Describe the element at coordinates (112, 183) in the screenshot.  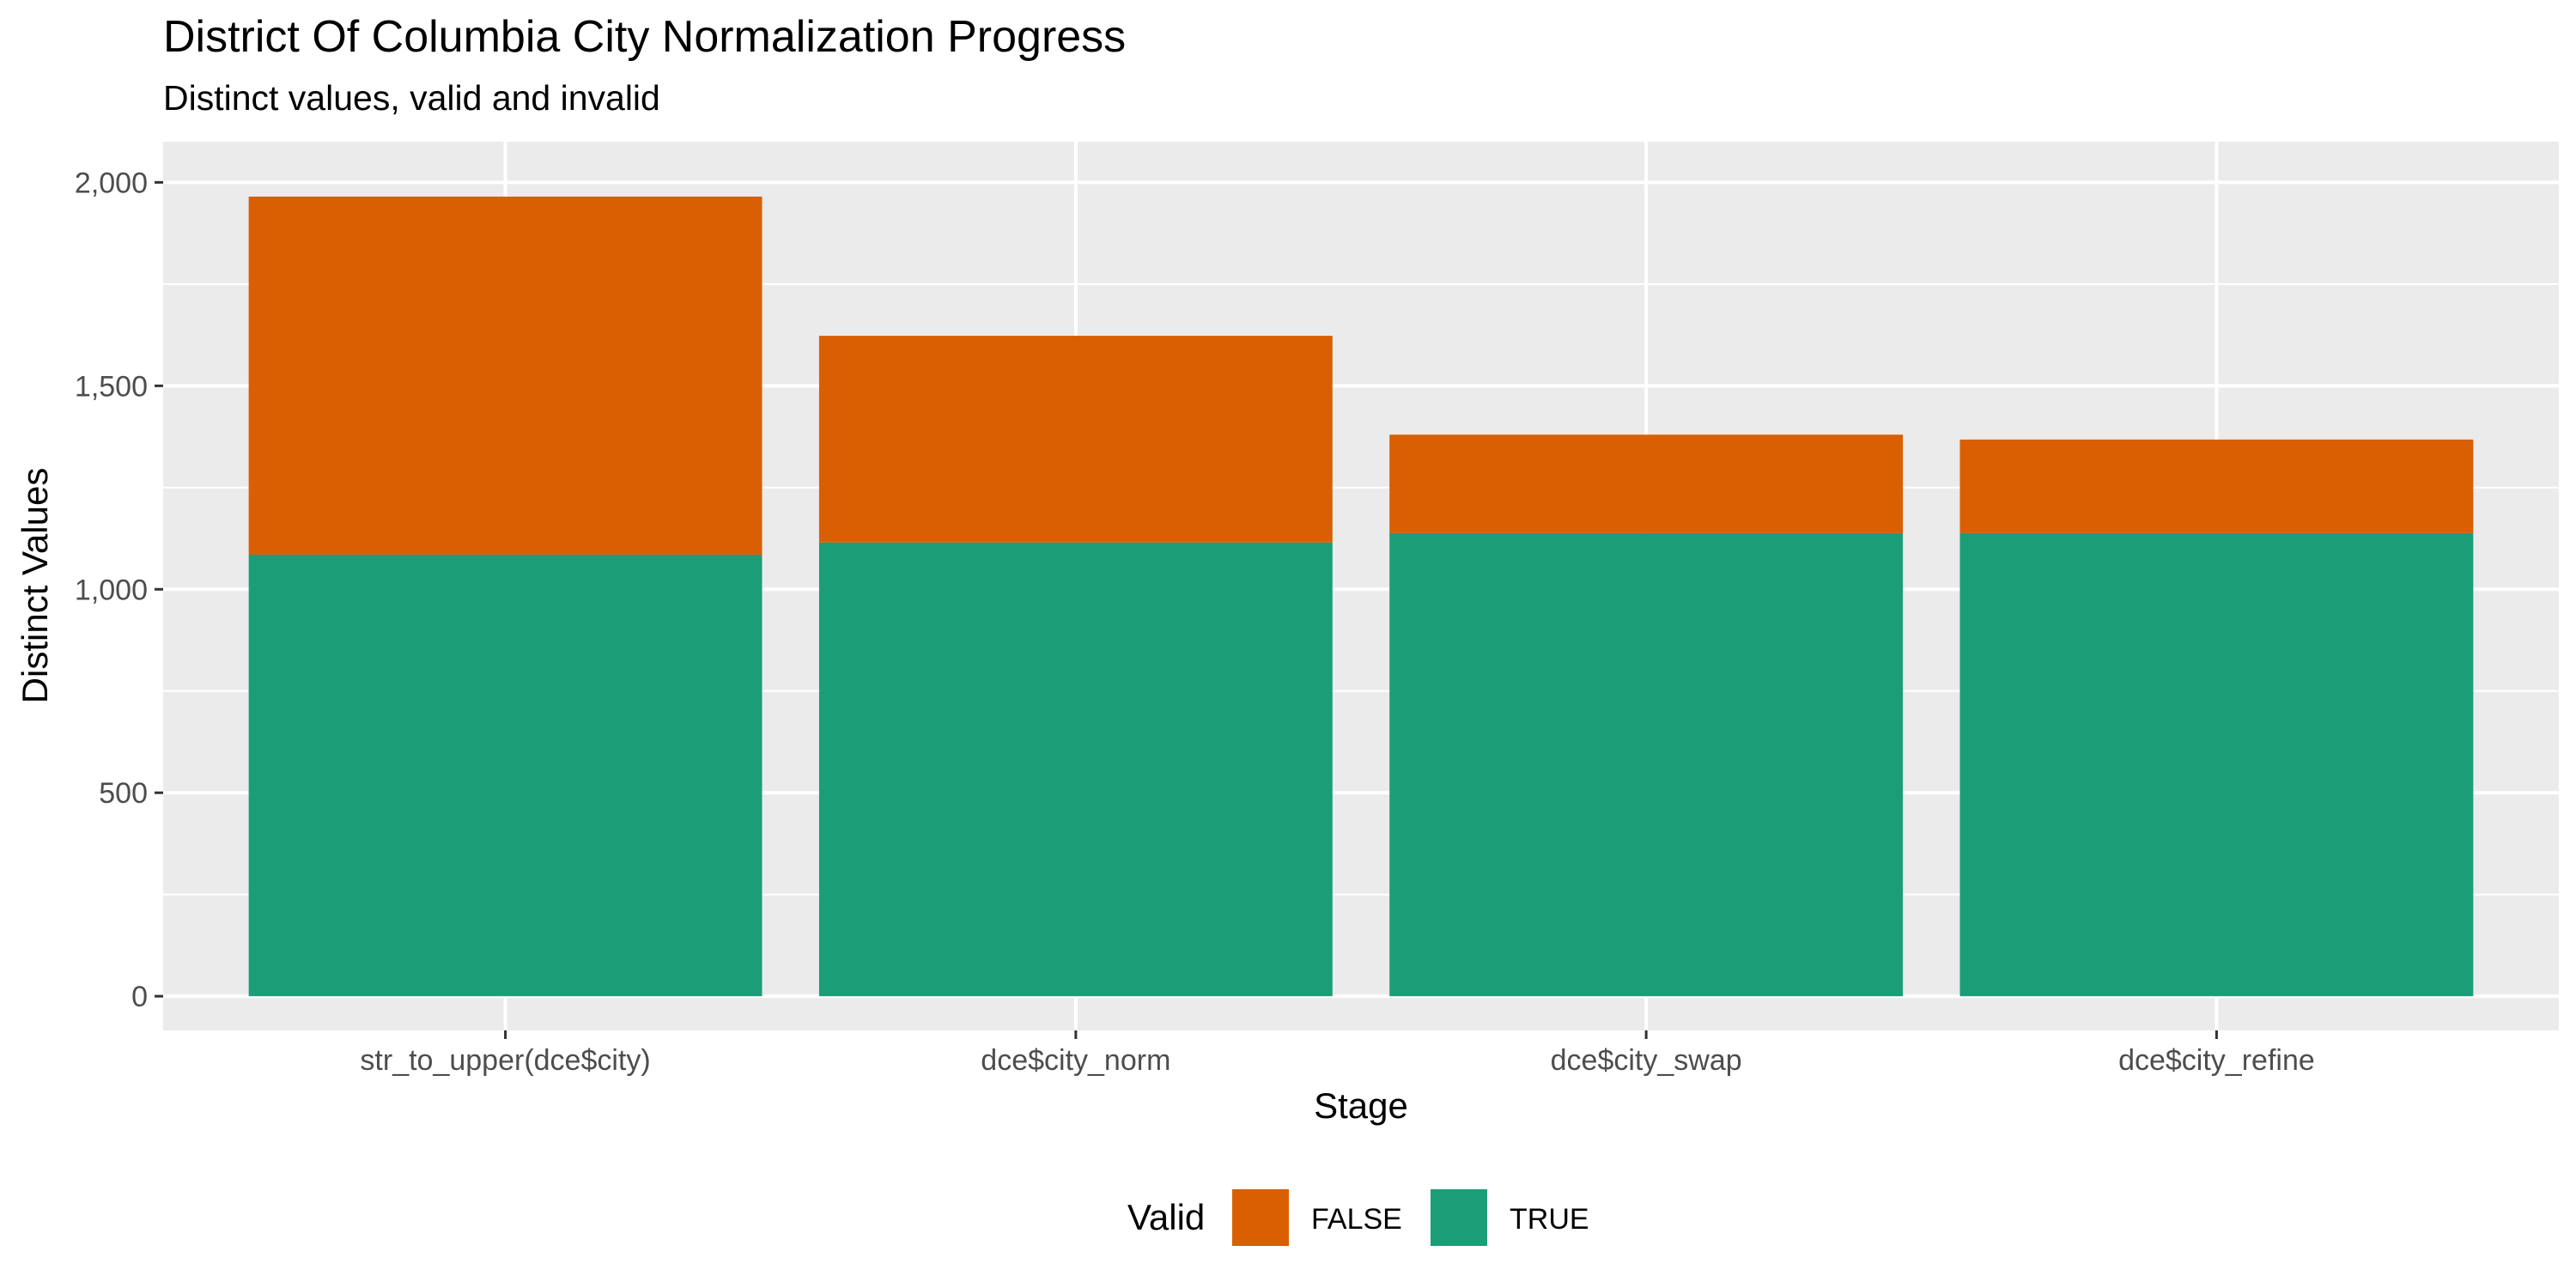
I see `y-tick-label: 2,000` at that location.